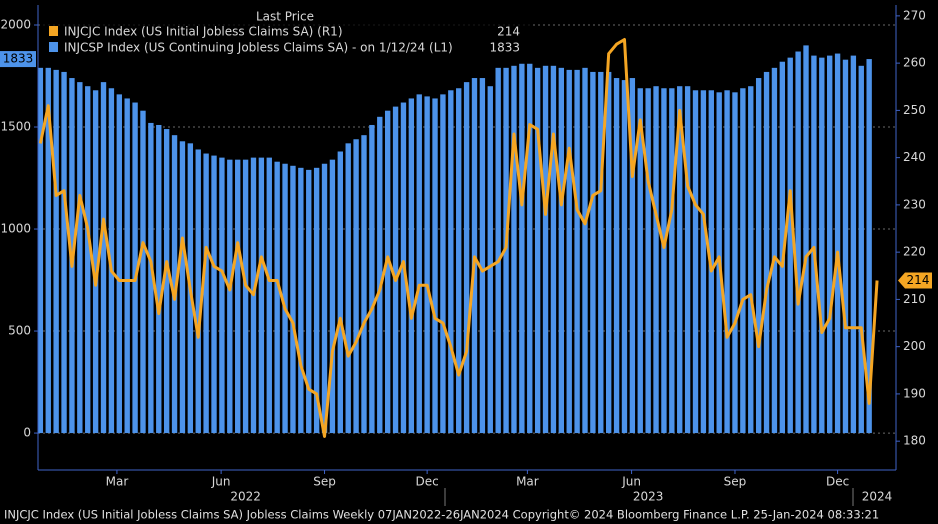 The width and height of the screenshot is (938, 524). What do you see at coordinates (504, 48) in the screenshot?
I see `legend-last-value: 1833` at bounding box center [504, 48].